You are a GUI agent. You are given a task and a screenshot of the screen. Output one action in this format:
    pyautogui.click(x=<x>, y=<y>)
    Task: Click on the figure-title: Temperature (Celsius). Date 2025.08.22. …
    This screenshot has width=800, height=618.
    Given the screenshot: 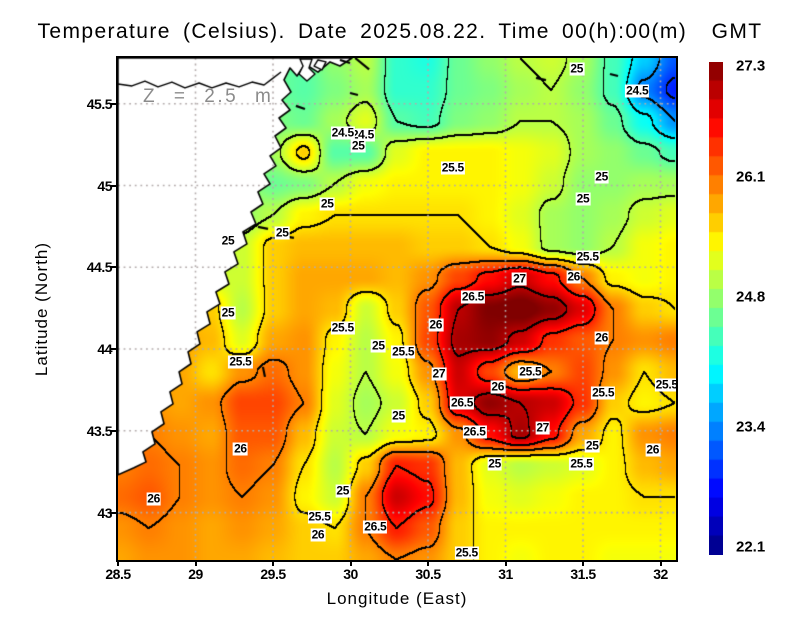 What is the action you would take?
    pyautogui.click(x=400, y=31)
    